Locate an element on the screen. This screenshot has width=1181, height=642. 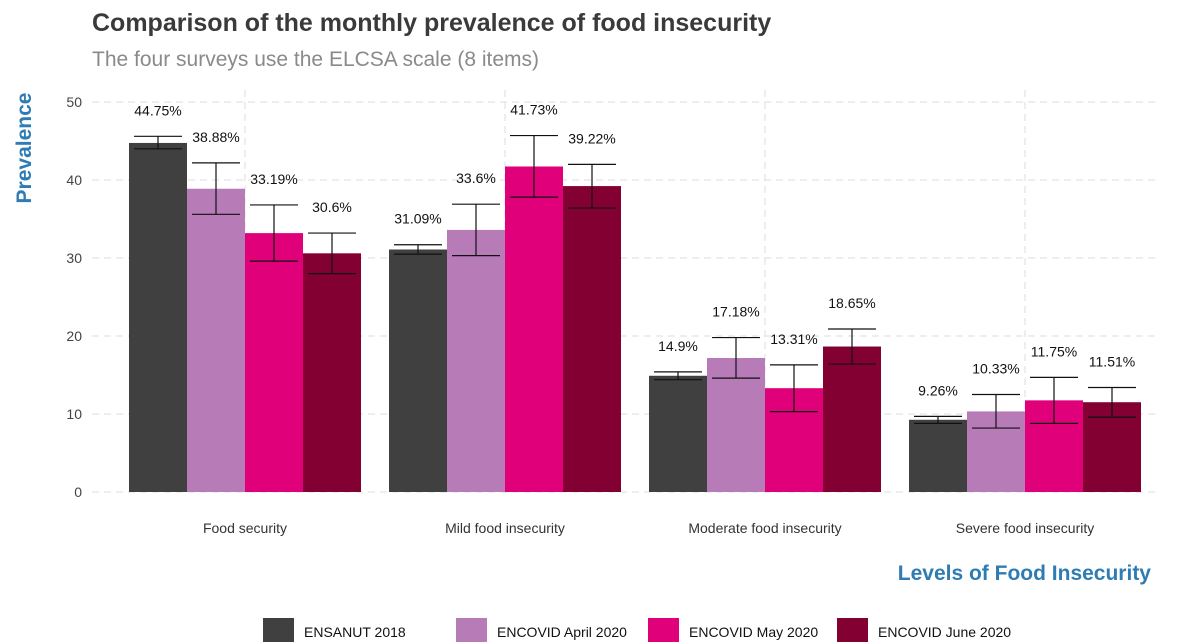
legend-label: ENSANUT 2018 is located at coordinates (355, 632).